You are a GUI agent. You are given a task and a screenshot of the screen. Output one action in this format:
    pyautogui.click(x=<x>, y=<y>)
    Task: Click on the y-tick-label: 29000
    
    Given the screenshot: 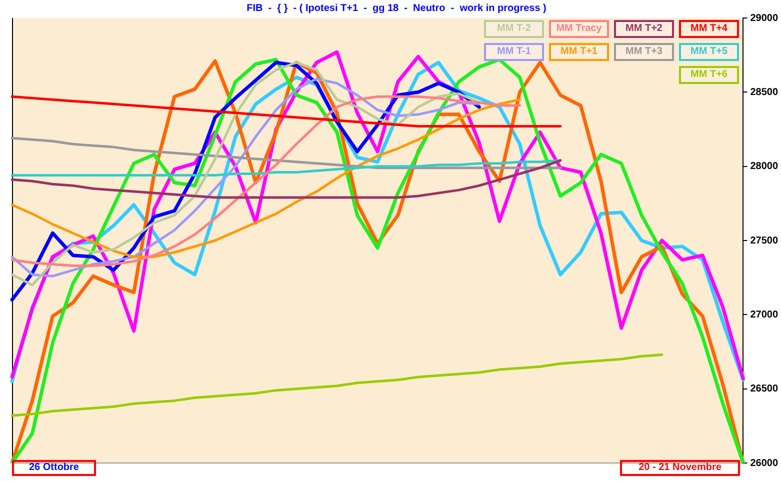 What is the action you would take?
    pyautogui.click(x=764, y=18)
    